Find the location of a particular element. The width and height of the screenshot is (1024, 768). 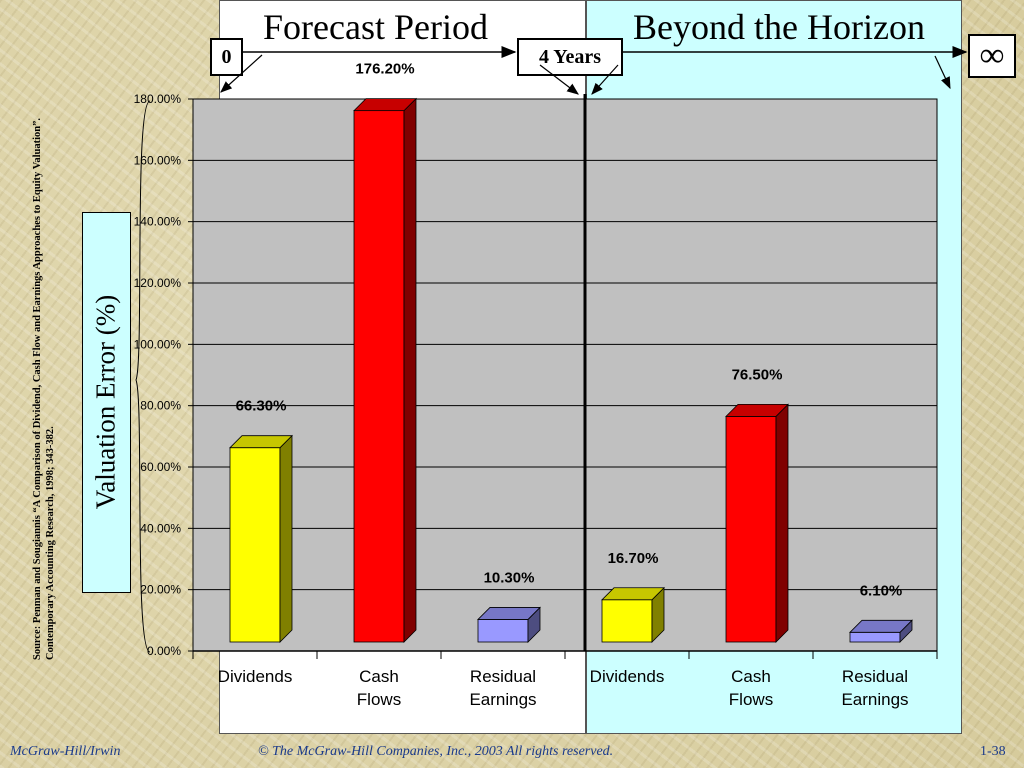

horizon-right-pointer-arrow is located at coordinates (605, 79).